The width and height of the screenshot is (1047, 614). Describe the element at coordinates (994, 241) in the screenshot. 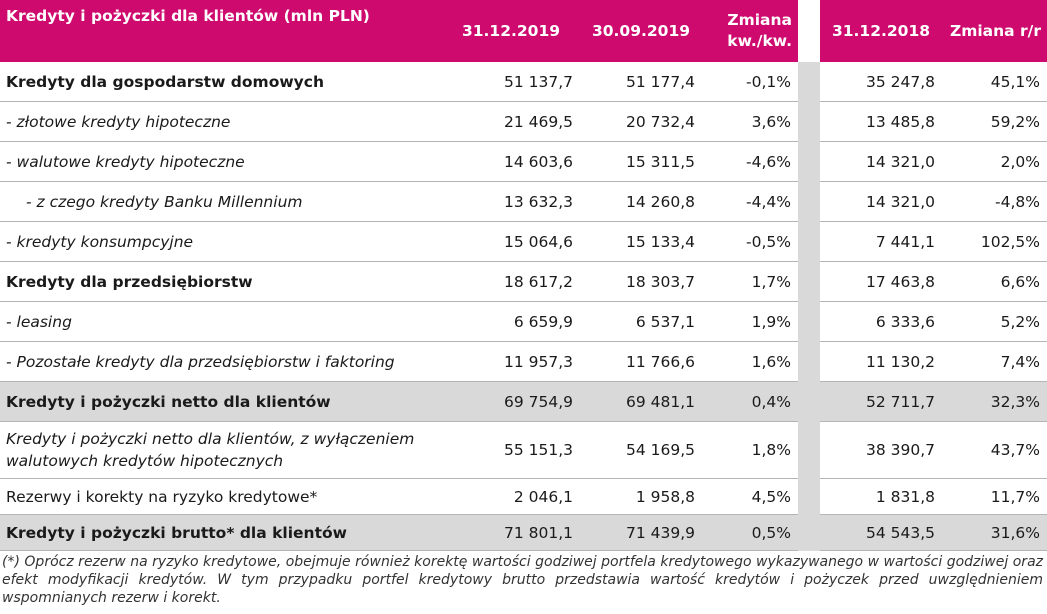

I see `cell-value: 102,5%` at that location.